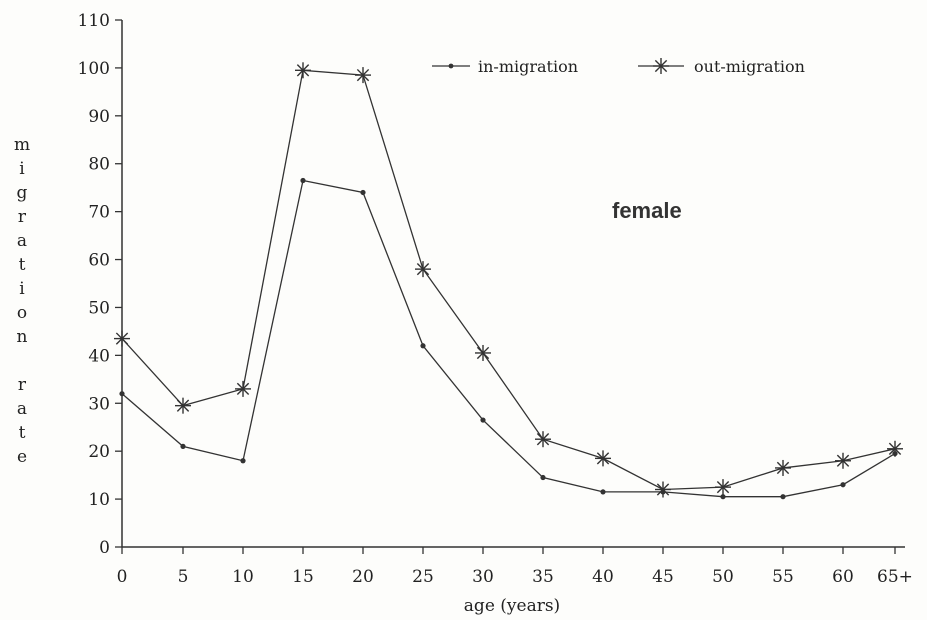 Image resolution: width=927 pixels, height=620 pixels. What do you see at coordinates (22, 145) in the screenshot?
I see `y-axis-title-char: m` at bounding box center [22, 145].